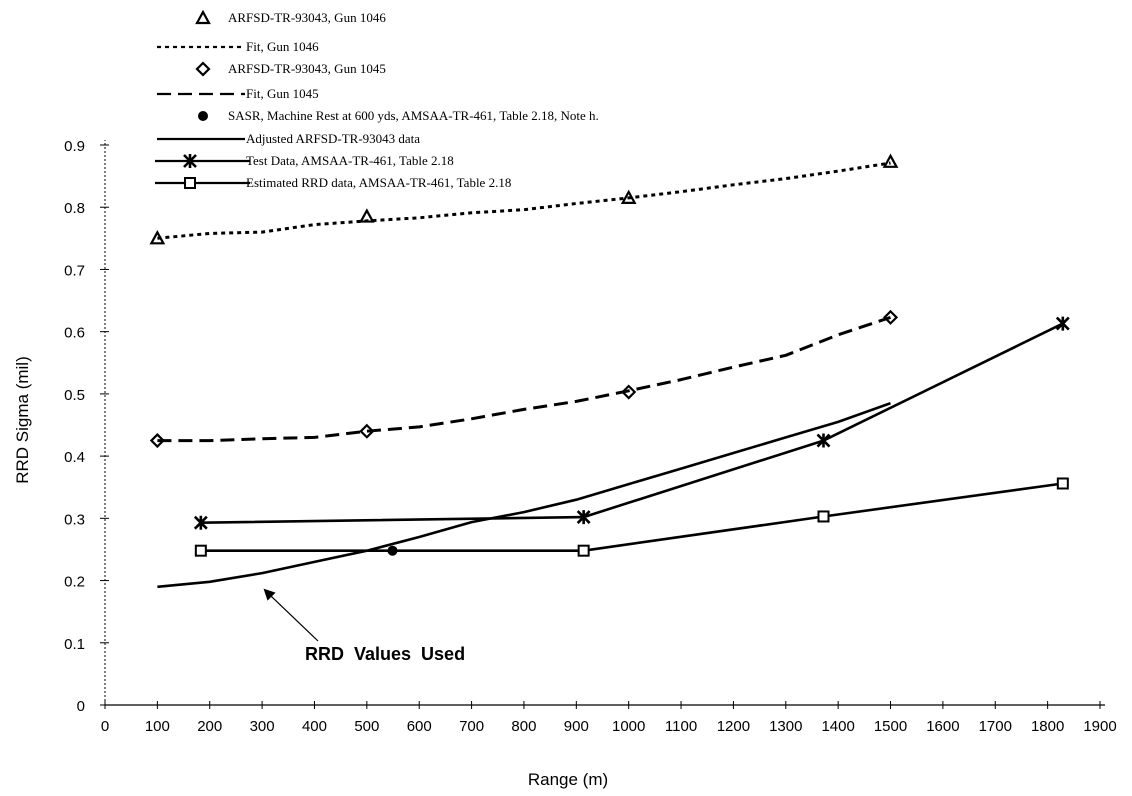  Describe the element at coordinates (157, 726) in the screenshot. I see `x-tick-label: 100` at that location.